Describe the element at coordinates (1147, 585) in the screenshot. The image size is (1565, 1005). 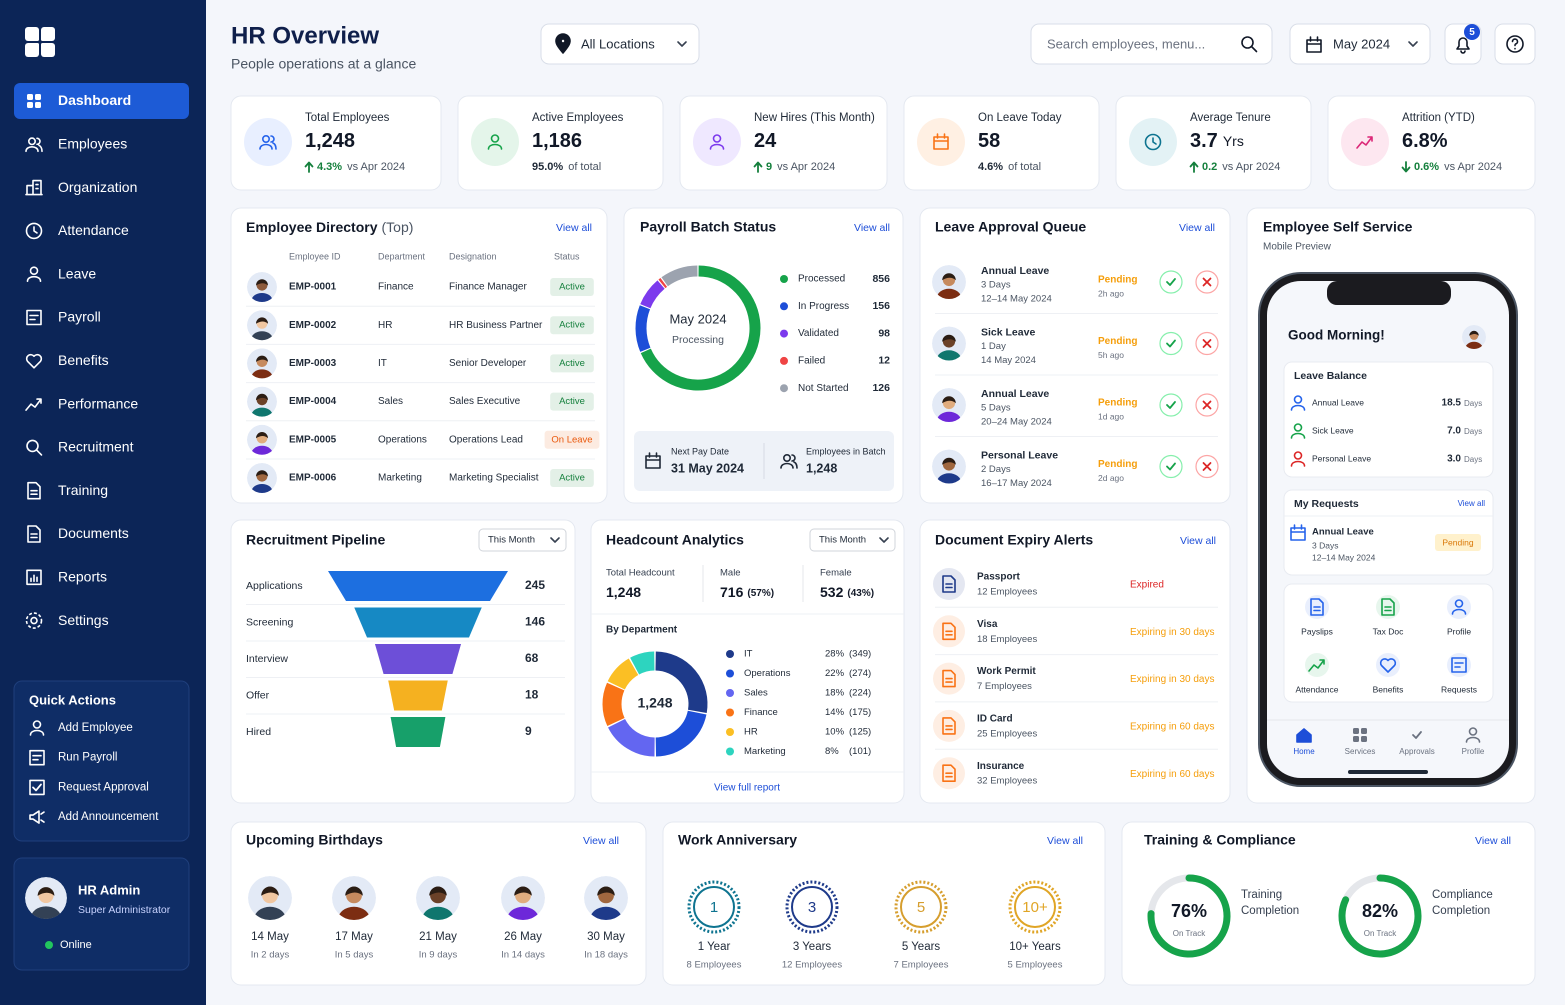
I see `doc-status: Expired` at that location.